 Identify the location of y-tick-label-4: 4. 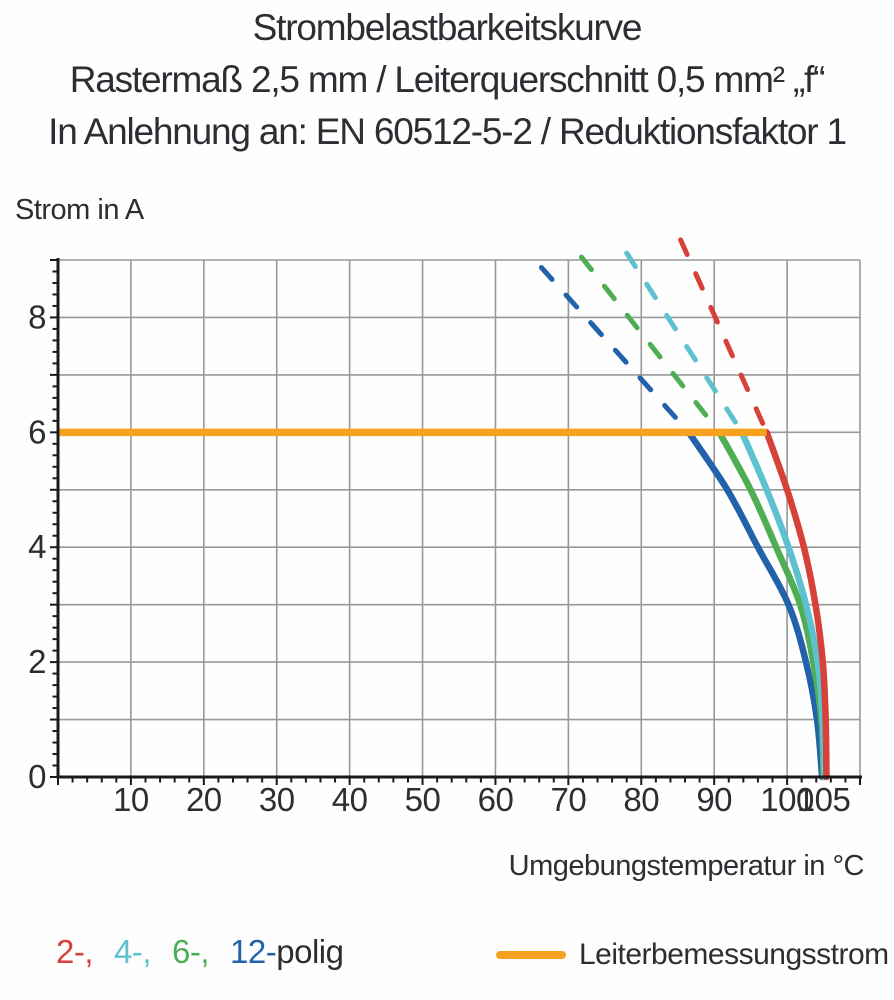
(37, 546).